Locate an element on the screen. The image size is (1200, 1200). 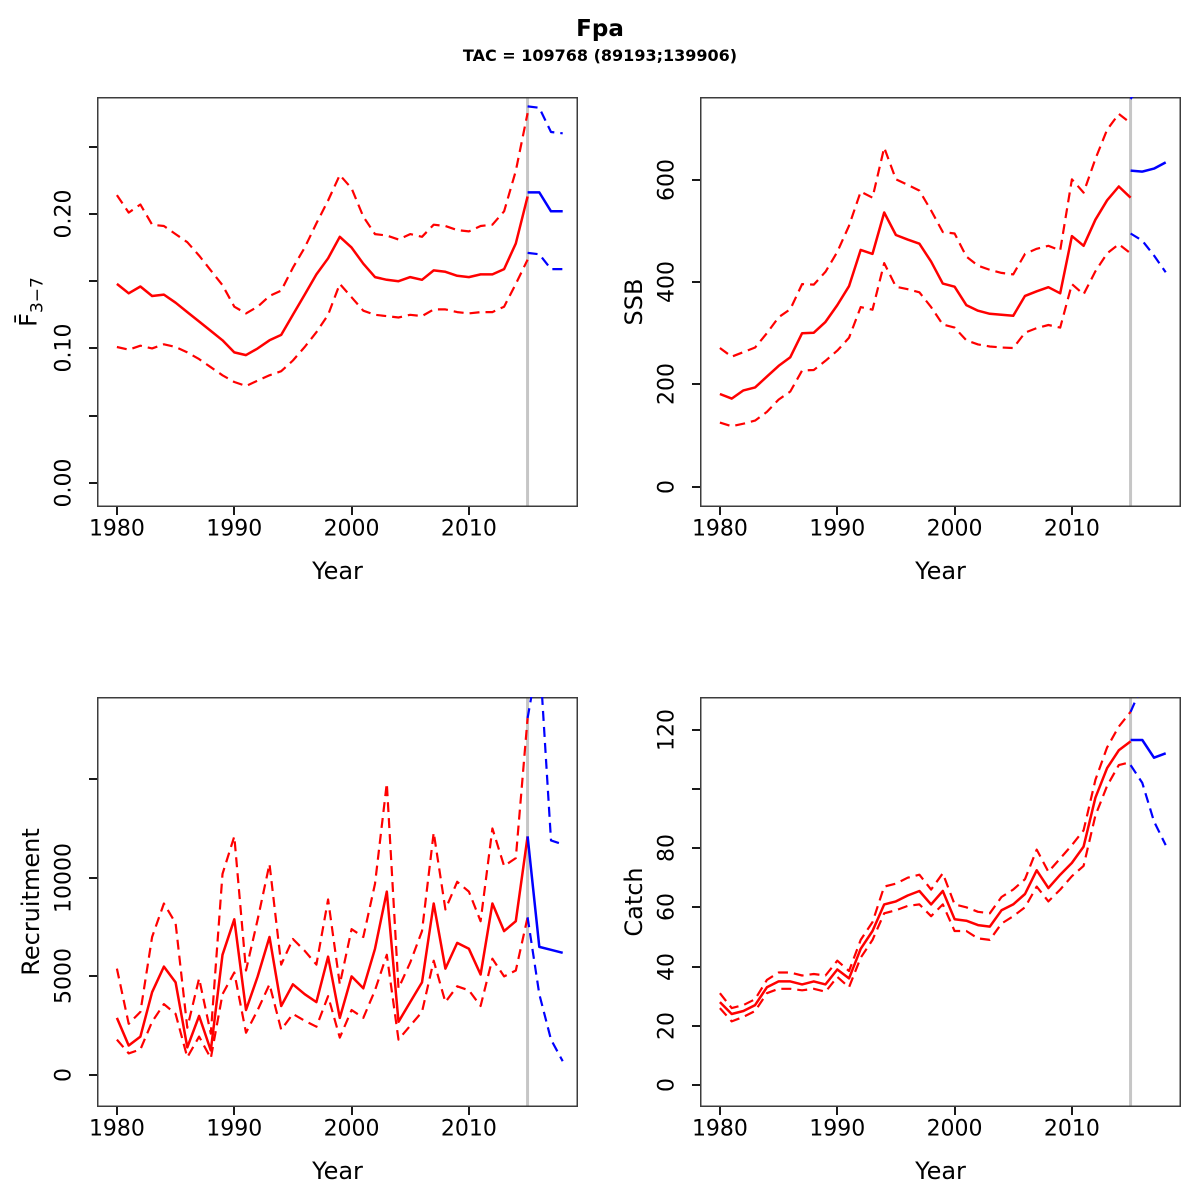
fbar-forecast-ci-lower-line is located at coordinates (545, 261).